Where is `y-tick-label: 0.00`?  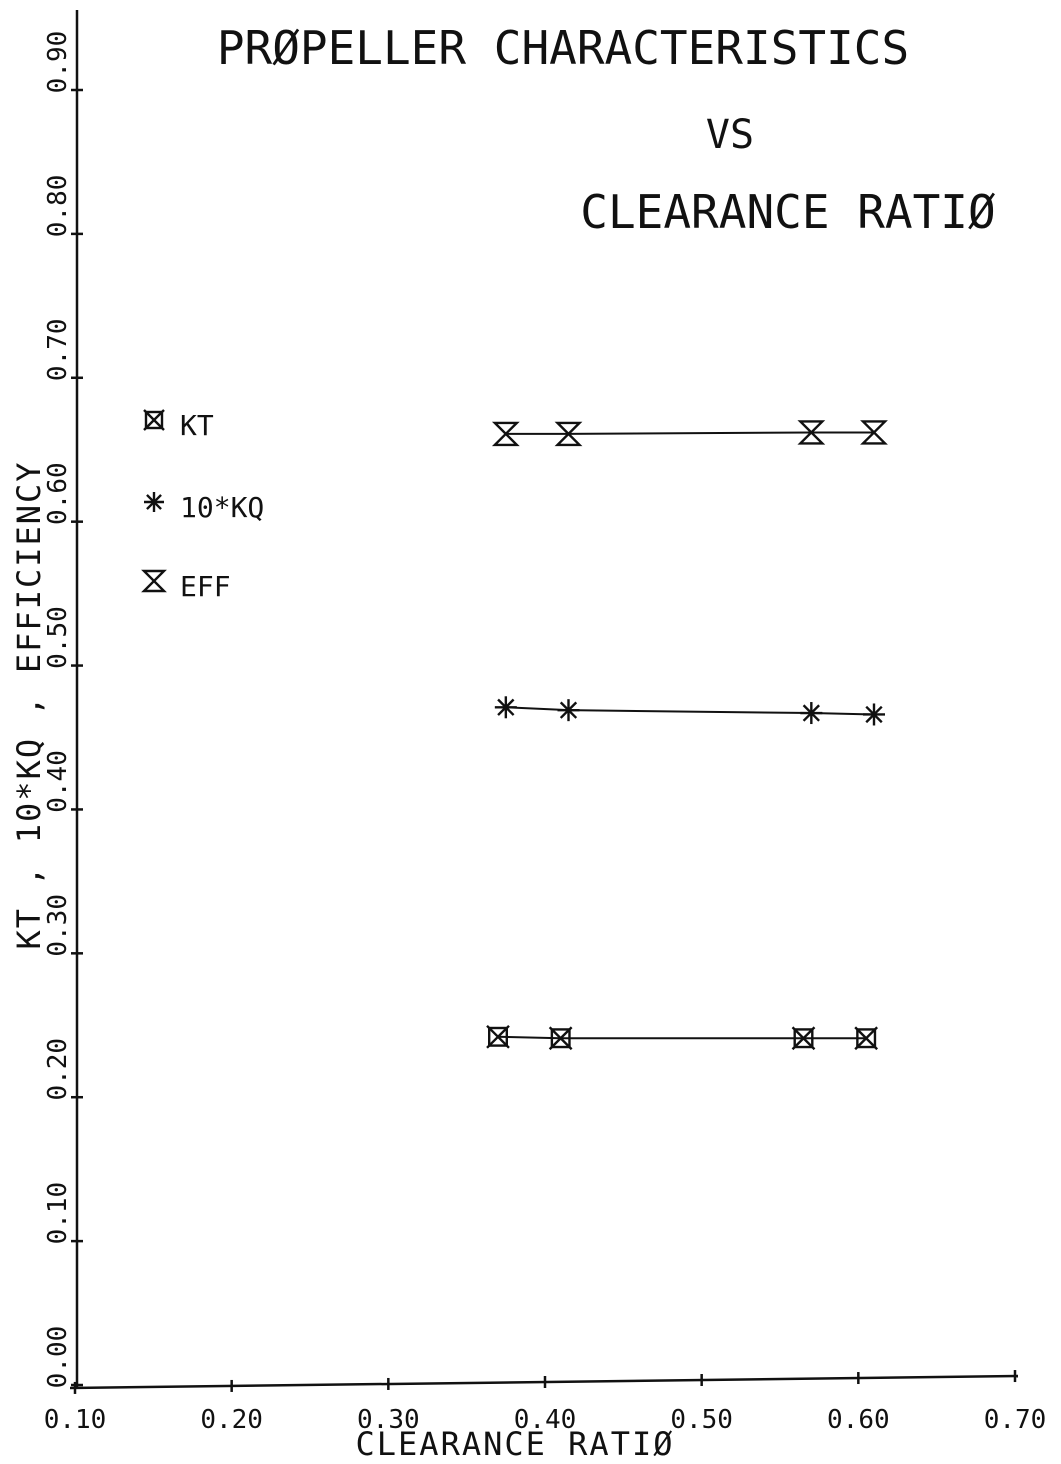 y-tick-label: 0.00 is located at coordinates (58, 1357).